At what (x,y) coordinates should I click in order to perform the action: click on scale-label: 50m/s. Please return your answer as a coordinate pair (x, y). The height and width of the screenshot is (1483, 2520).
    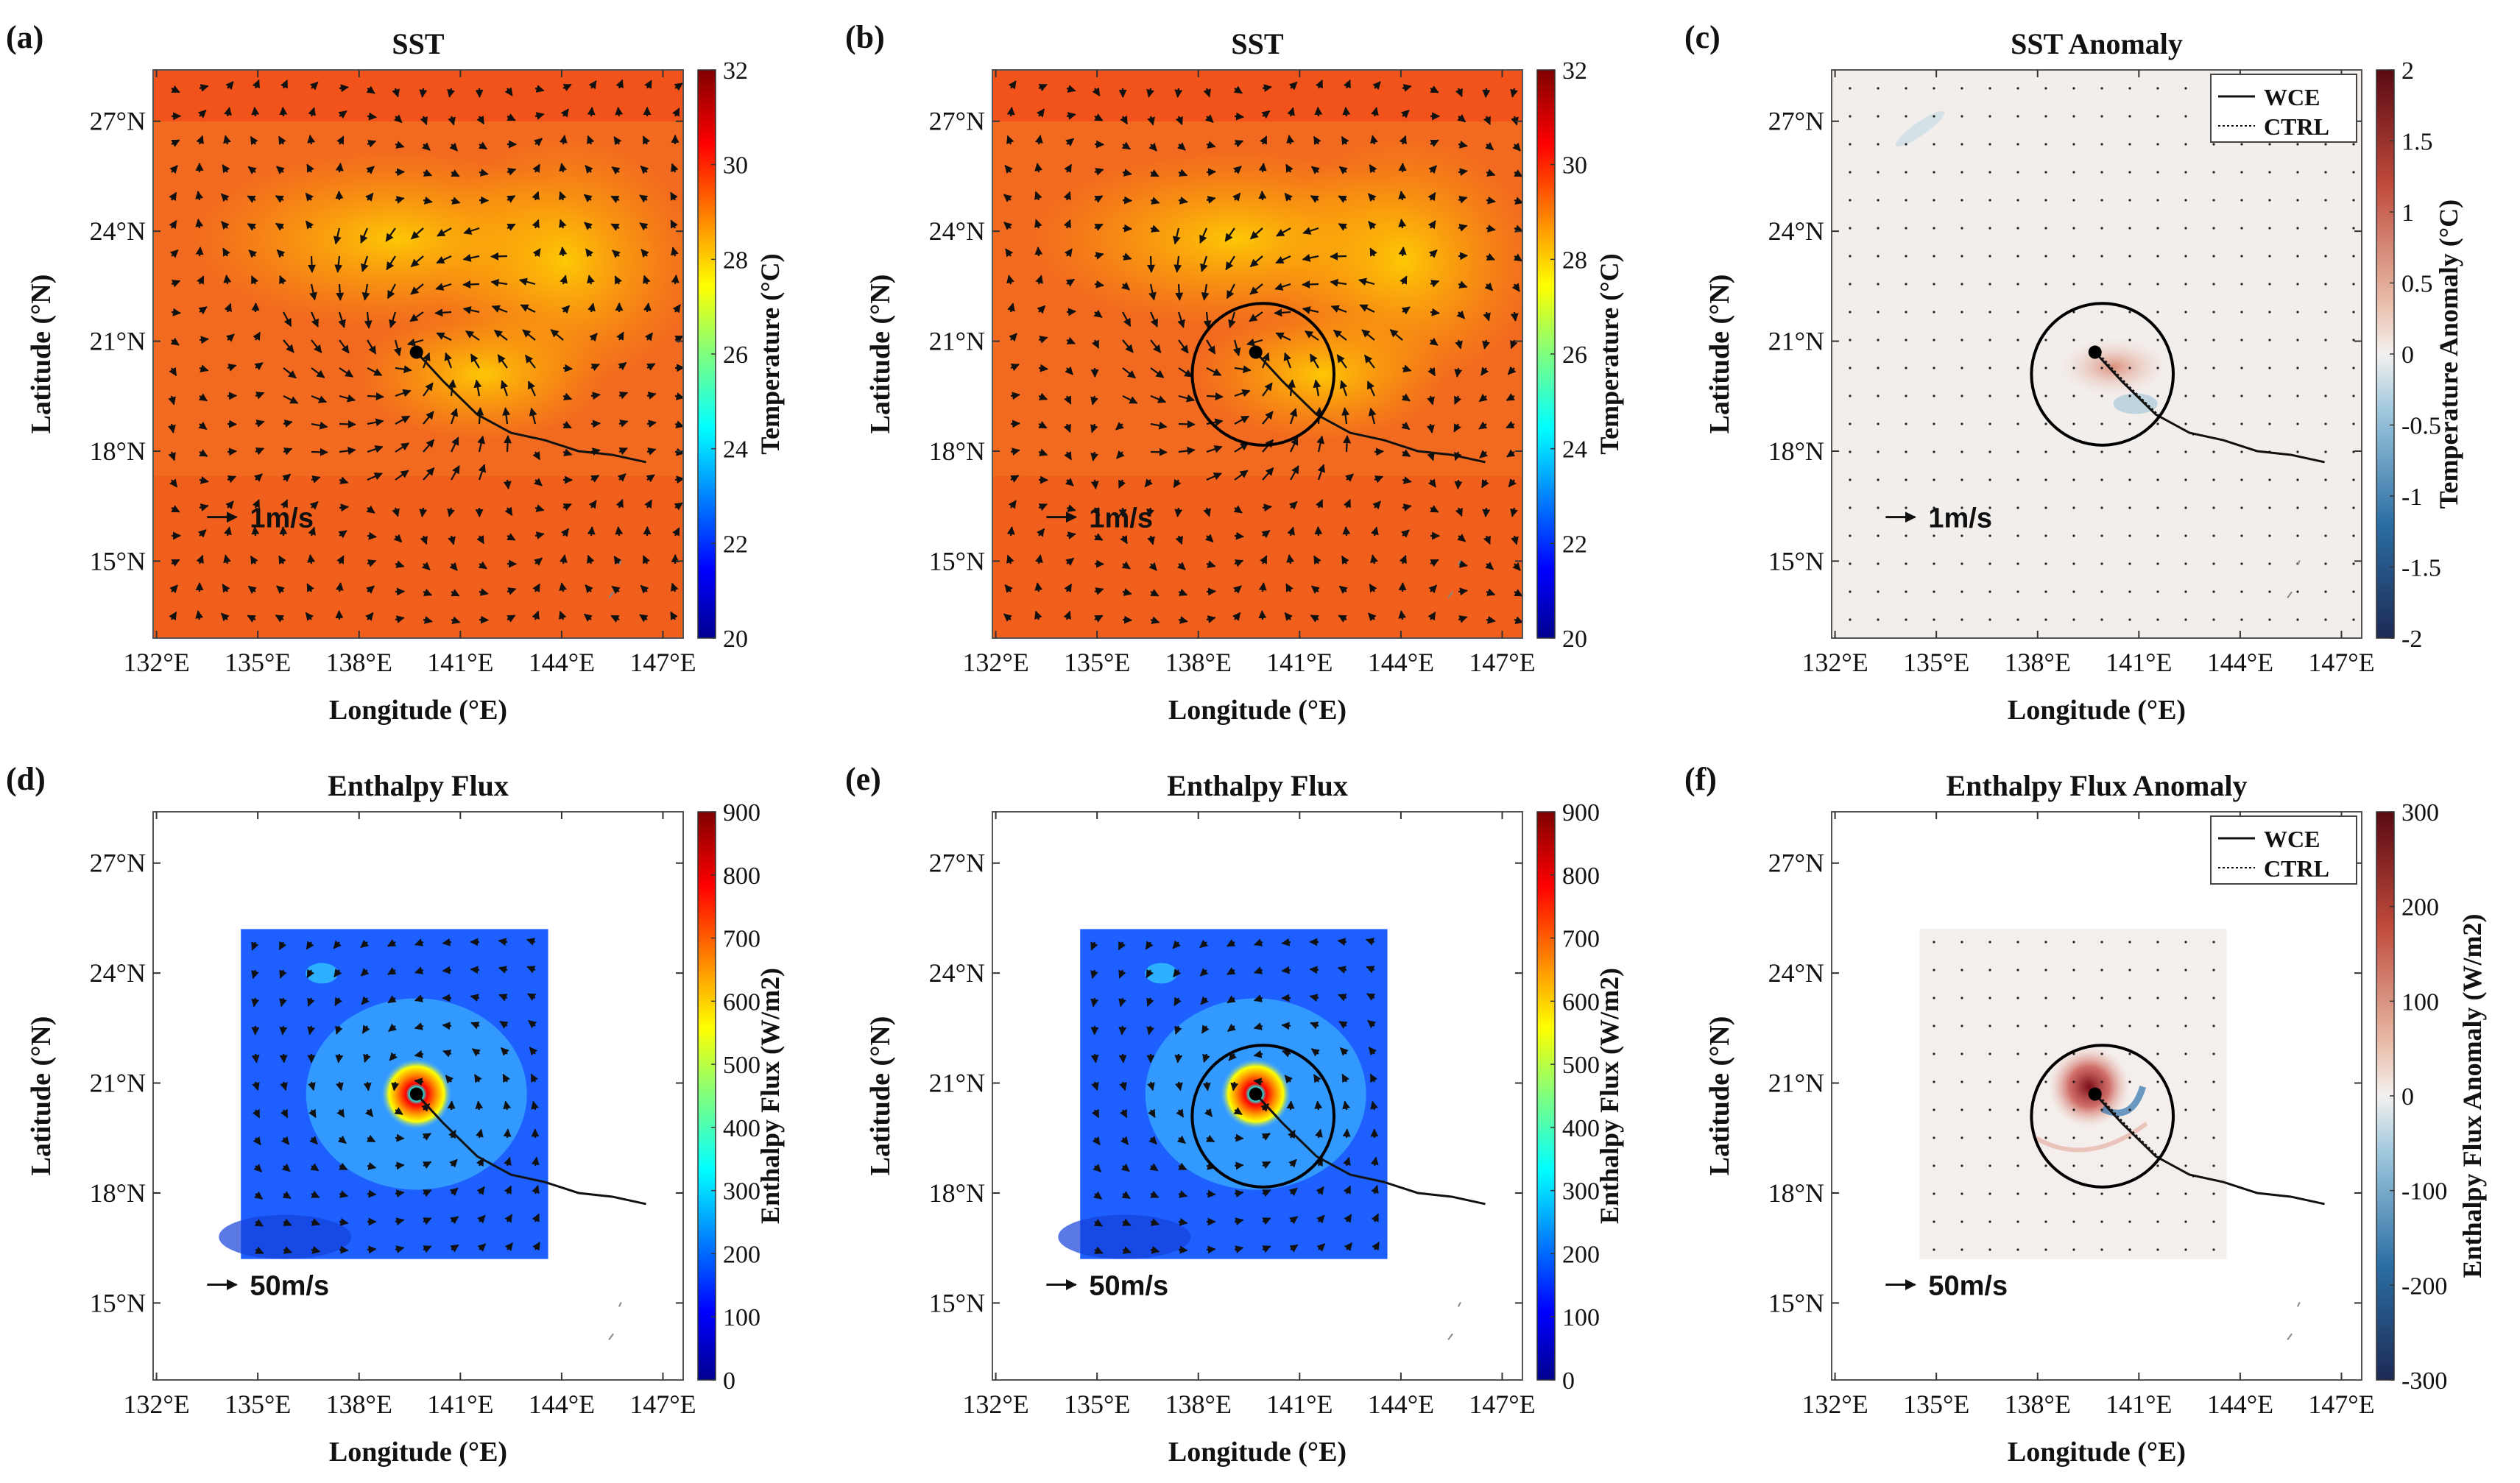
    Looking at the image, I should click on (1128, 1286).